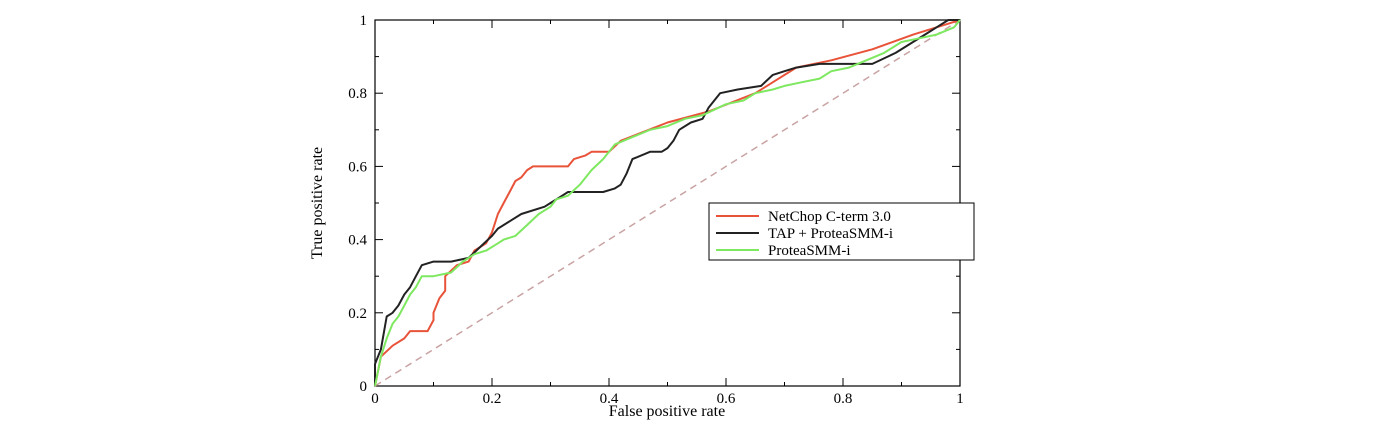 The width and height of the screenshot is (1380, 432). Describe the element at coordinates (357, 241) in the screenshot. I see `y-tick-label: 0.4` at that location.